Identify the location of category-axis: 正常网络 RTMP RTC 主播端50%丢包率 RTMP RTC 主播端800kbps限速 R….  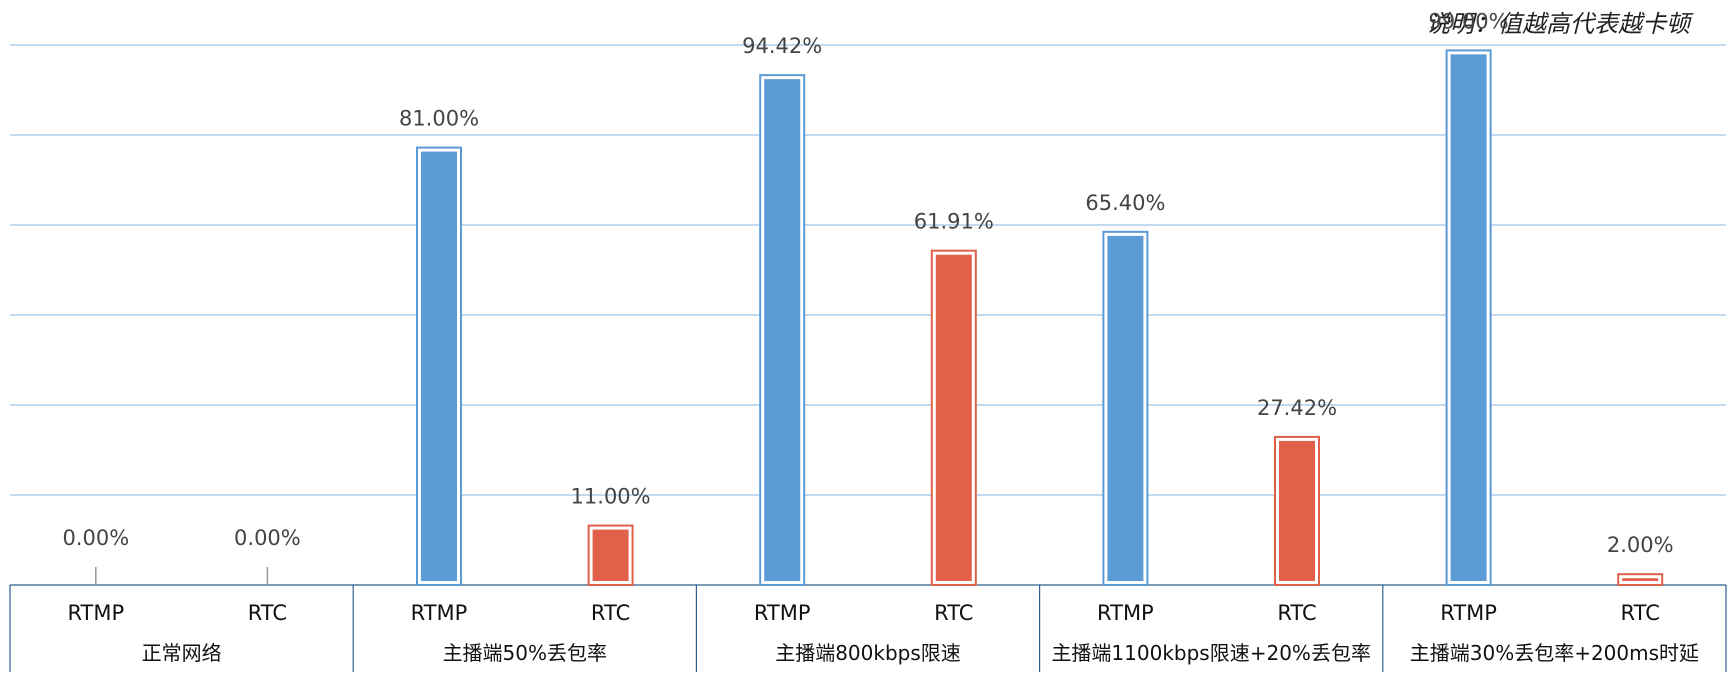
(868, 628).